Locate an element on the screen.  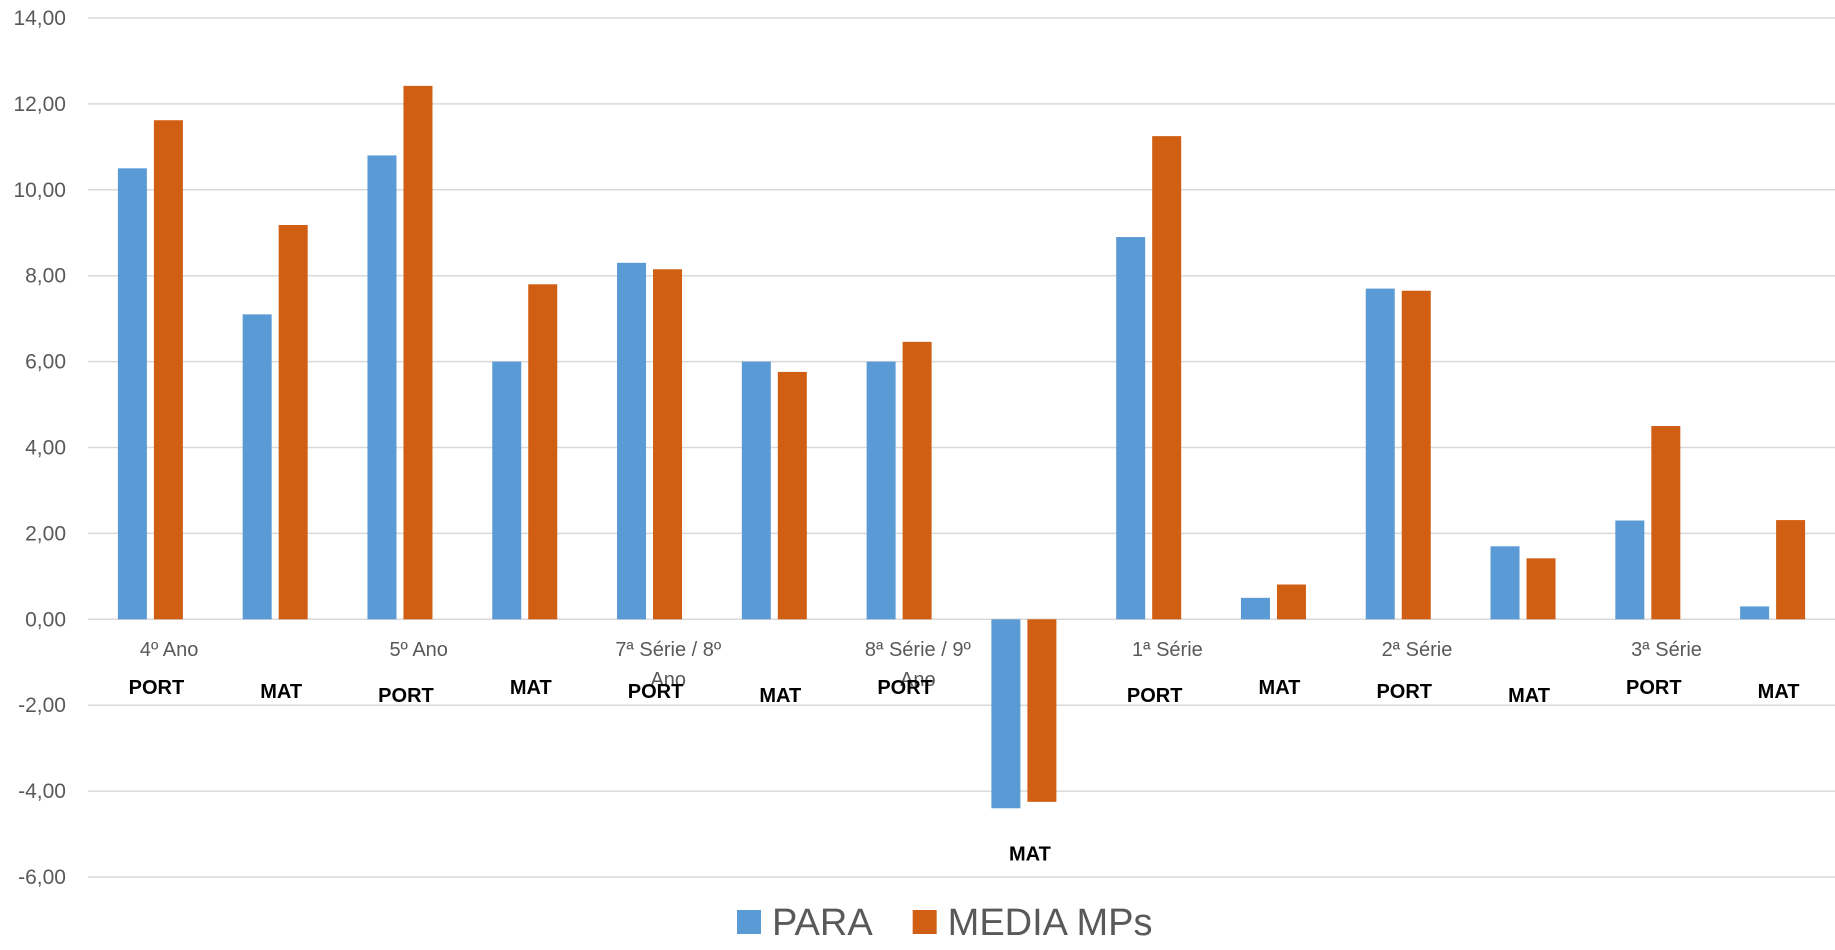
y-tick-label: -2,00 is located at coordinates (42, 705).